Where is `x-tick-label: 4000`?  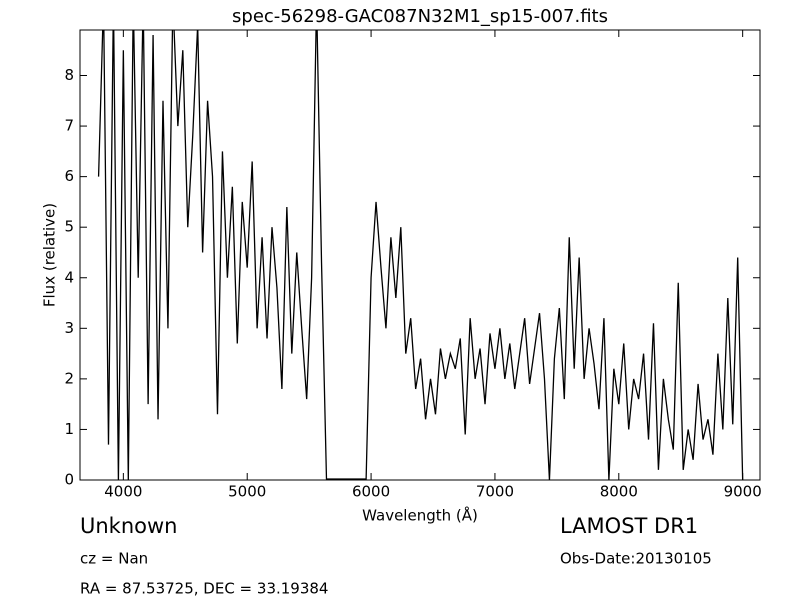 x-tick-label: 4000 is located at coordinates (123, 492).